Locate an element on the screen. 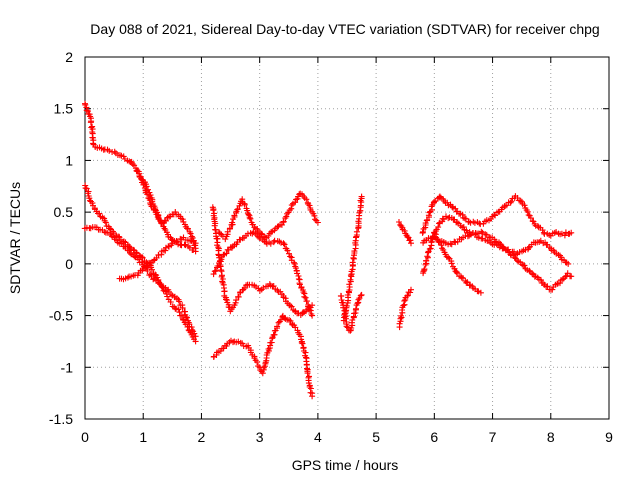 The width and height of the screenshot is (640, 480). y-tick-label: 1 is located at coordinates (69, 160).